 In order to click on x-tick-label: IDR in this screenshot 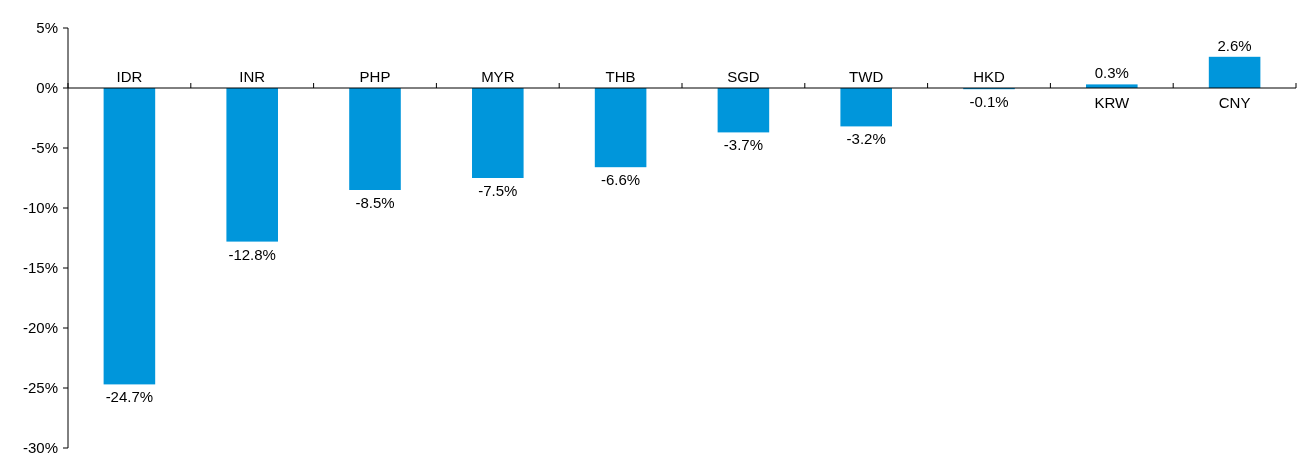, I will do `click(129, 76)`.